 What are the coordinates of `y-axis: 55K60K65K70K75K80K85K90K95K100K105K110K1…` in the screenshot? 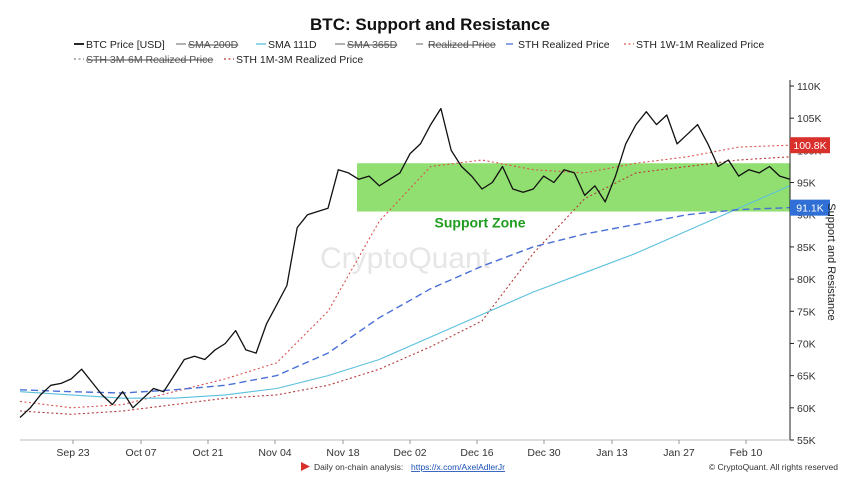 It's located at (809, 263).